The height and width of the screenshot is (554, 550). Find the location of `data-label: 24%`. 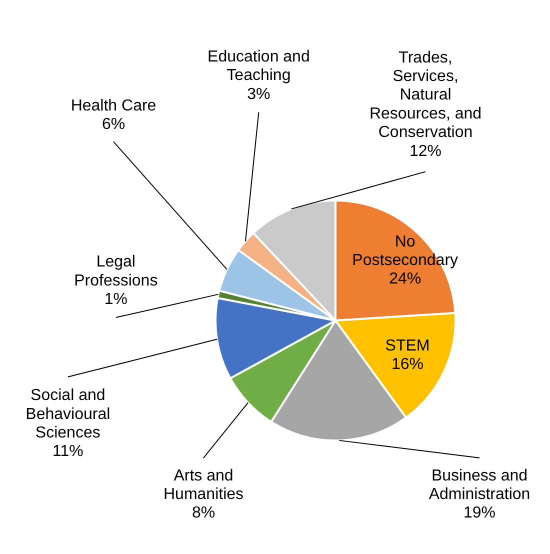

data-label: 24% is located at coordinates (405, 279).